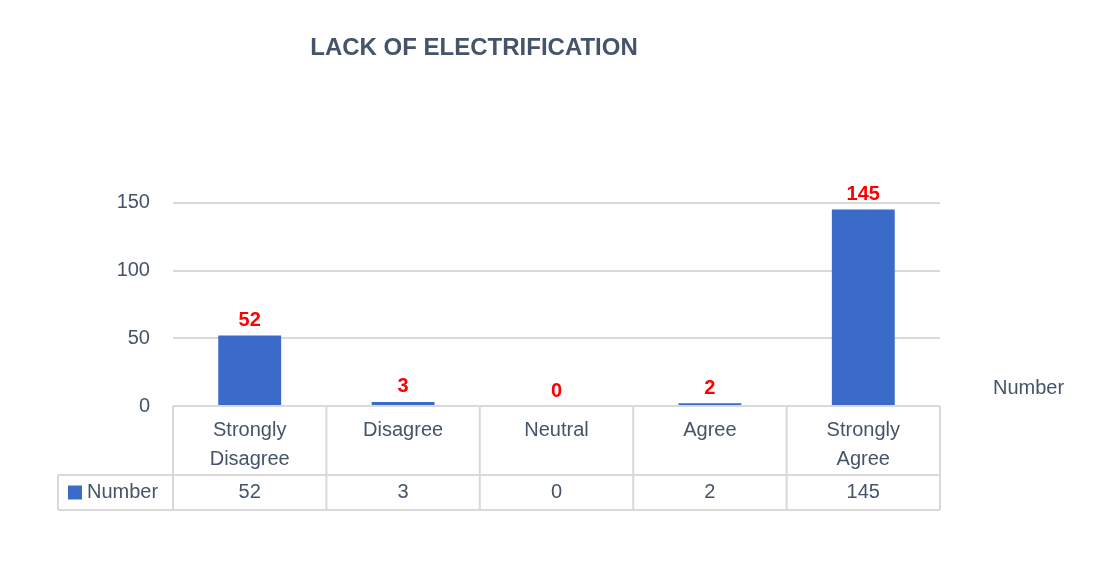 The width and height of the screenshot is (1103, 579). Describe the element at coordinates (710, 491) in the screenshot. I see `data-label: 2` at that location.